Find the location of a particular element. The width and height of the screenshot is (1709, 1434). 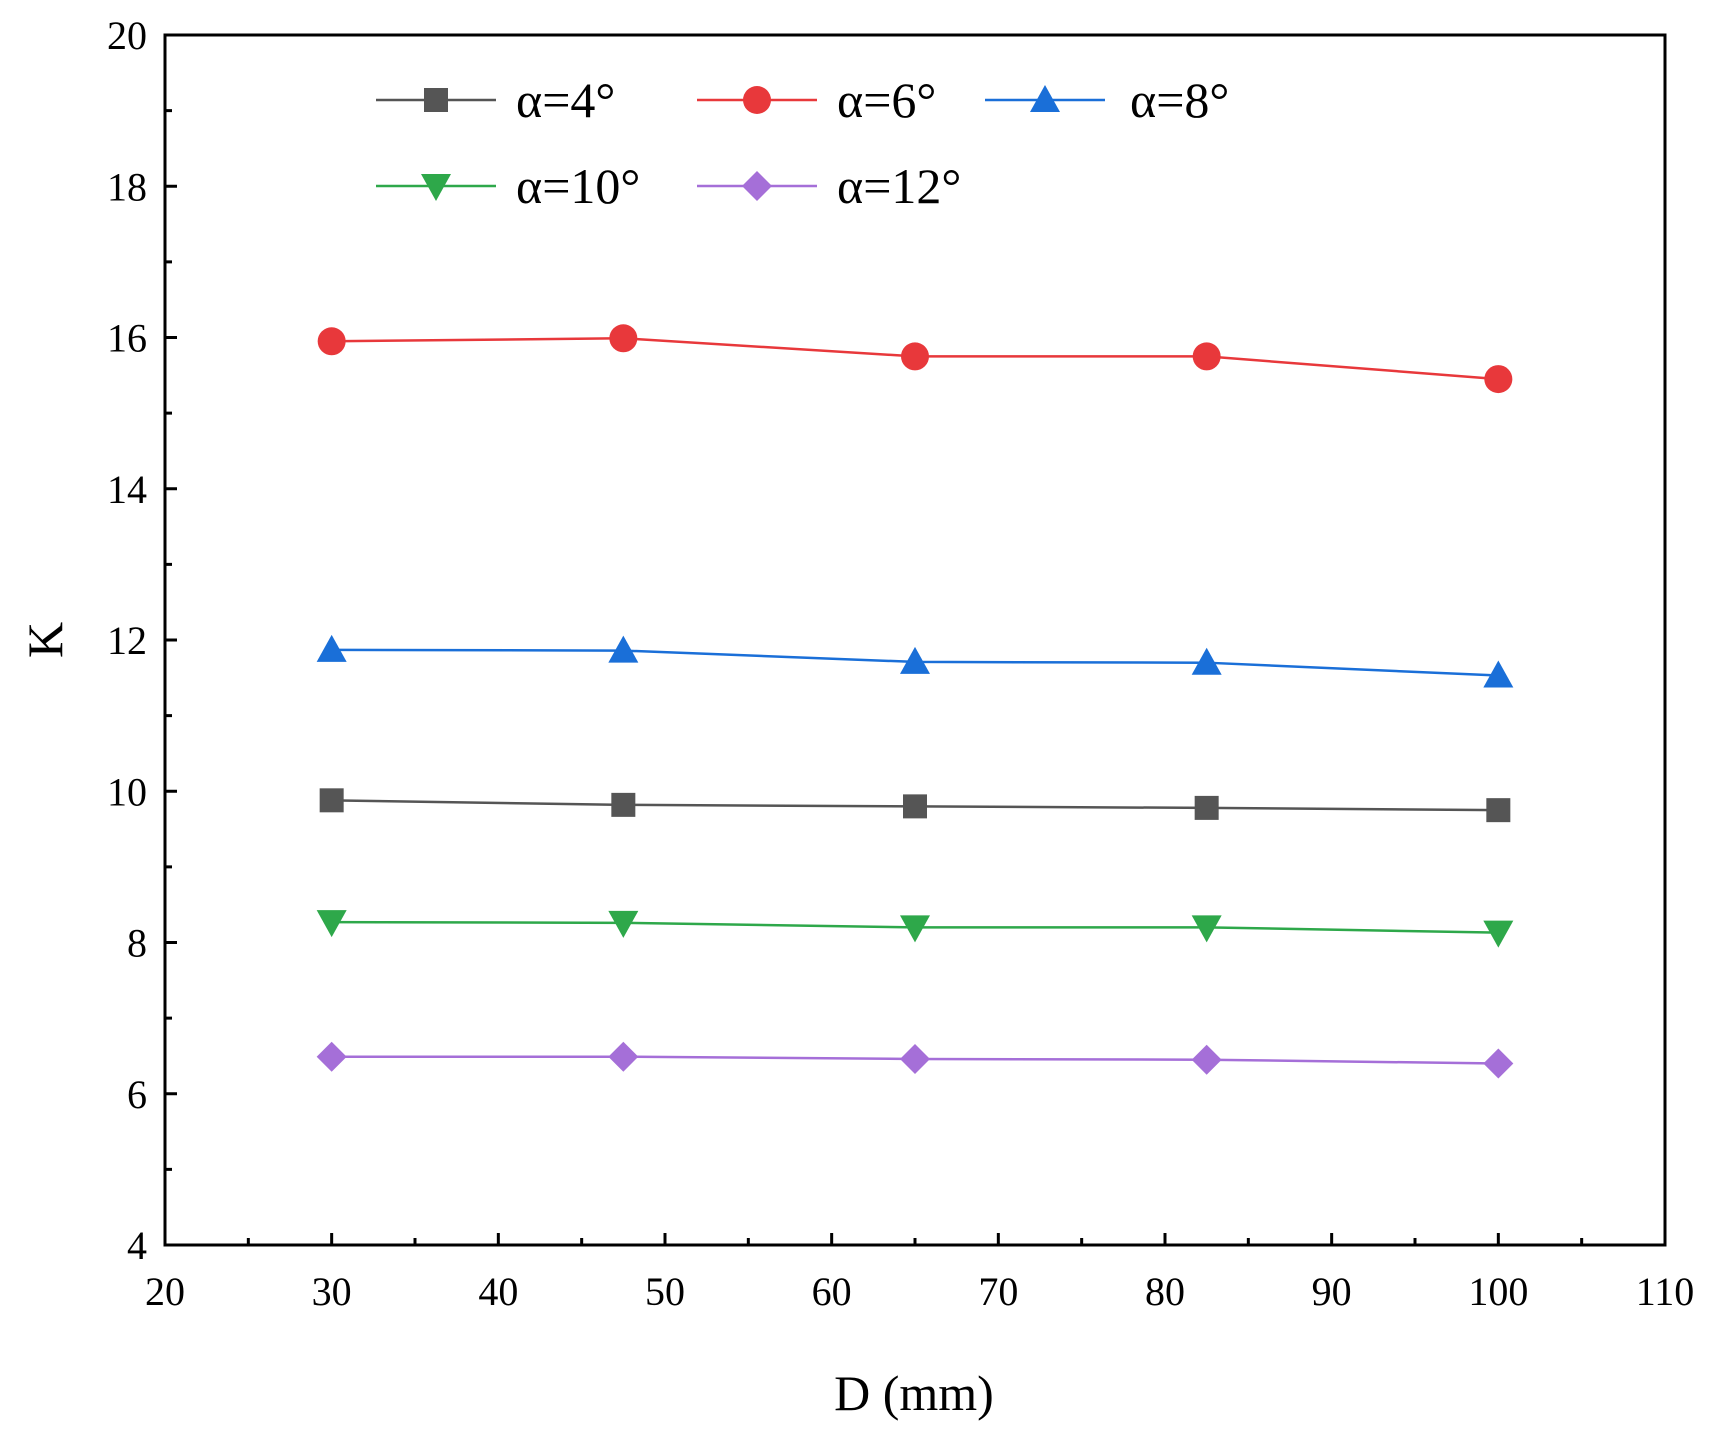

x-tick-label: 90 is located at coordinates (1332, 1291).